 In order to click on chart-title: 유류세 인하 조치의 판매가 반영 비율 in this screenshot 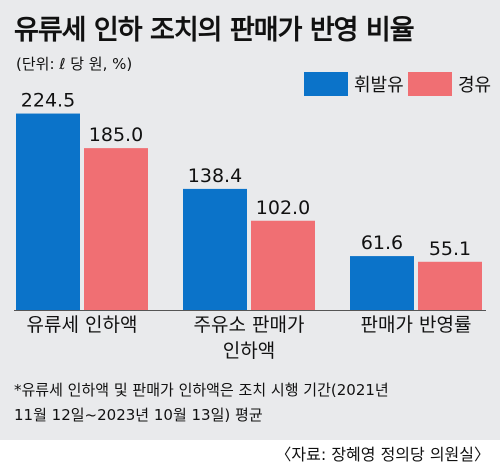, I will do `click(214, 30)`.